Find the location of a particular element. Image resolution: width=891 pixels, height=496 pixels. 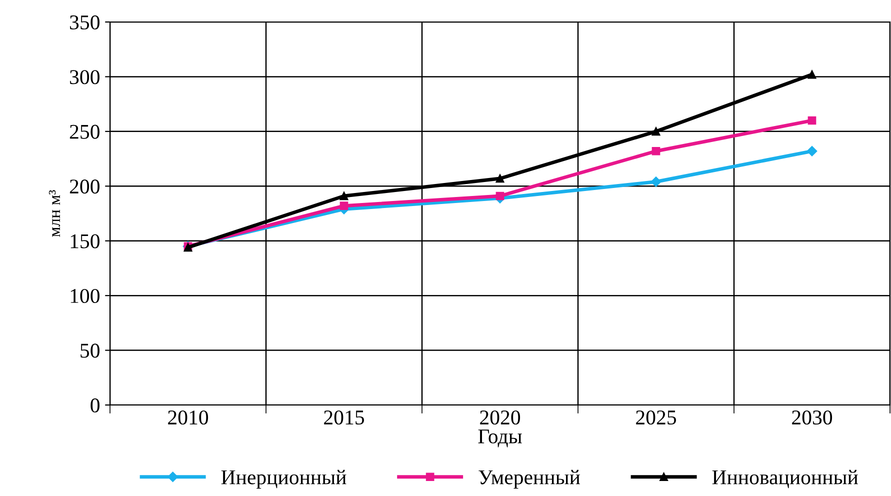

y-tick-label: 350 is located at coordinates (85, 22).